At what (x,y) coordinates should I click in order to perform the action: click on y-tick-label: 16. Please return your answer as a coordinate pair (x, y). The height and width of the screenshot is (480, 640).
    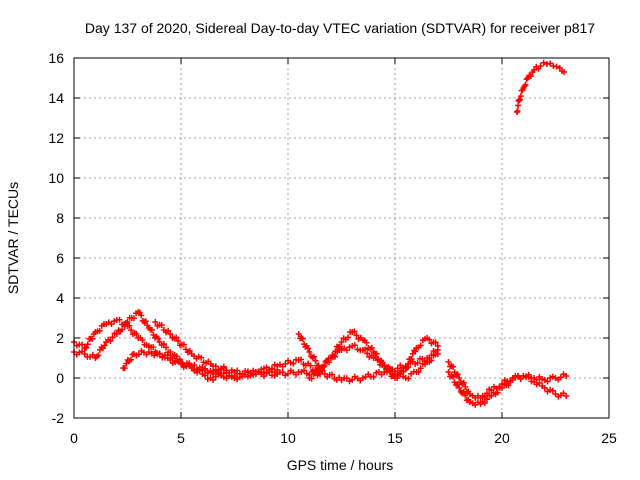
    Looking at the image, I should click on (56, 58).